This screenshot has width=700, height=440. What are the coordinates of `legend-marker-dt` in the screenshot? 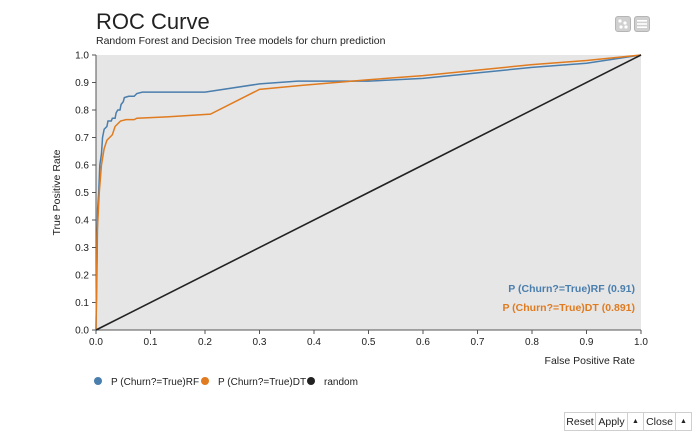 It's located at (205, 381).